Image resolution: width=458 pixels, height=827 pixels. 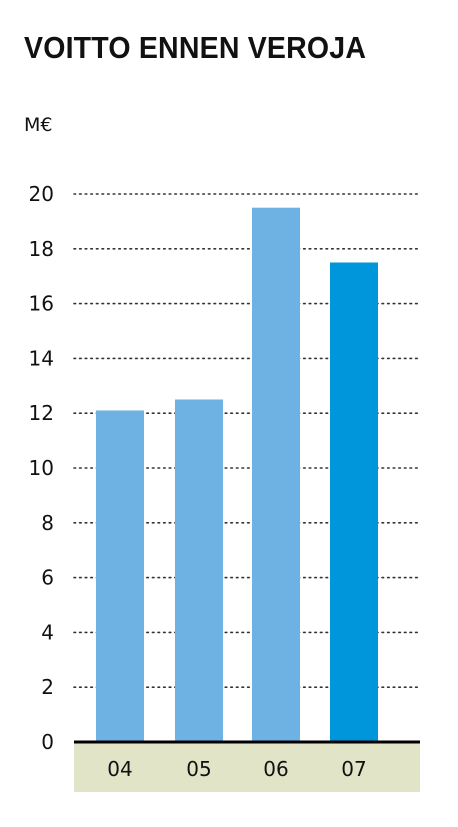 What do you see at coordinates (47, 742) in the screenshot?
I see `y-tick-label: 0` at bounding box center [47, 742].